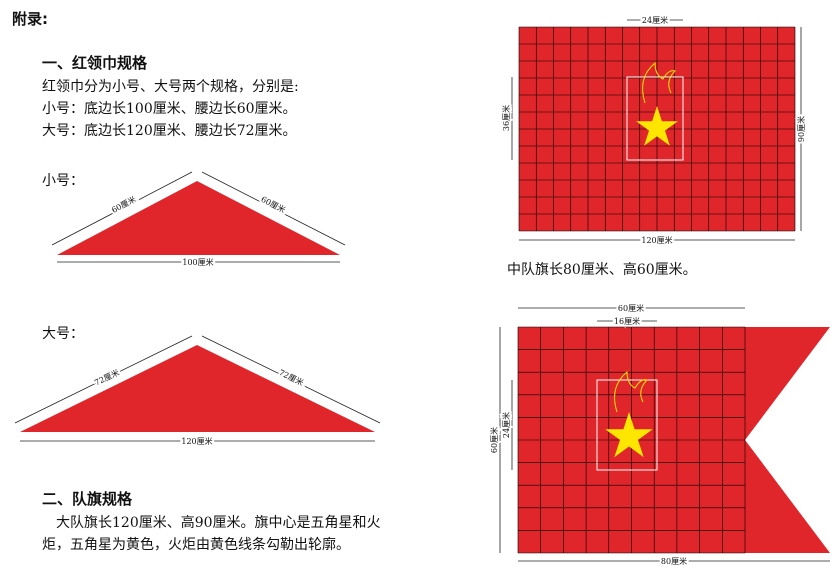  What do you see at coordinates (63, 334) in the screenshot?
I see `label: 大号：` at bounding box center [63, 334].